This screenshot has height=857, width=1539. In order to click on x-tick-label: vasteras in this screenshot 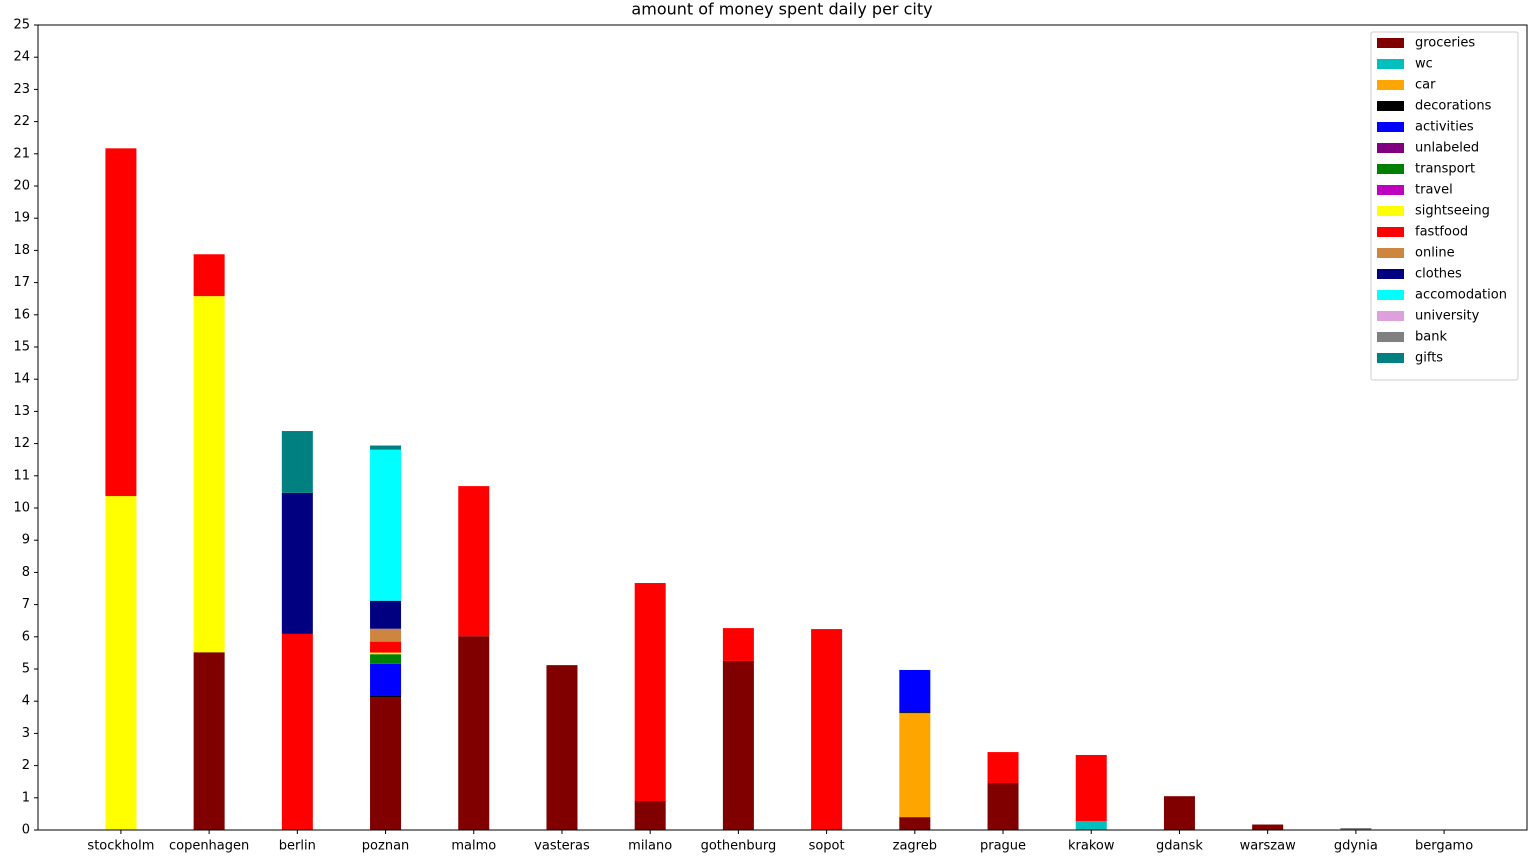, I will do `click(562, 846)`.